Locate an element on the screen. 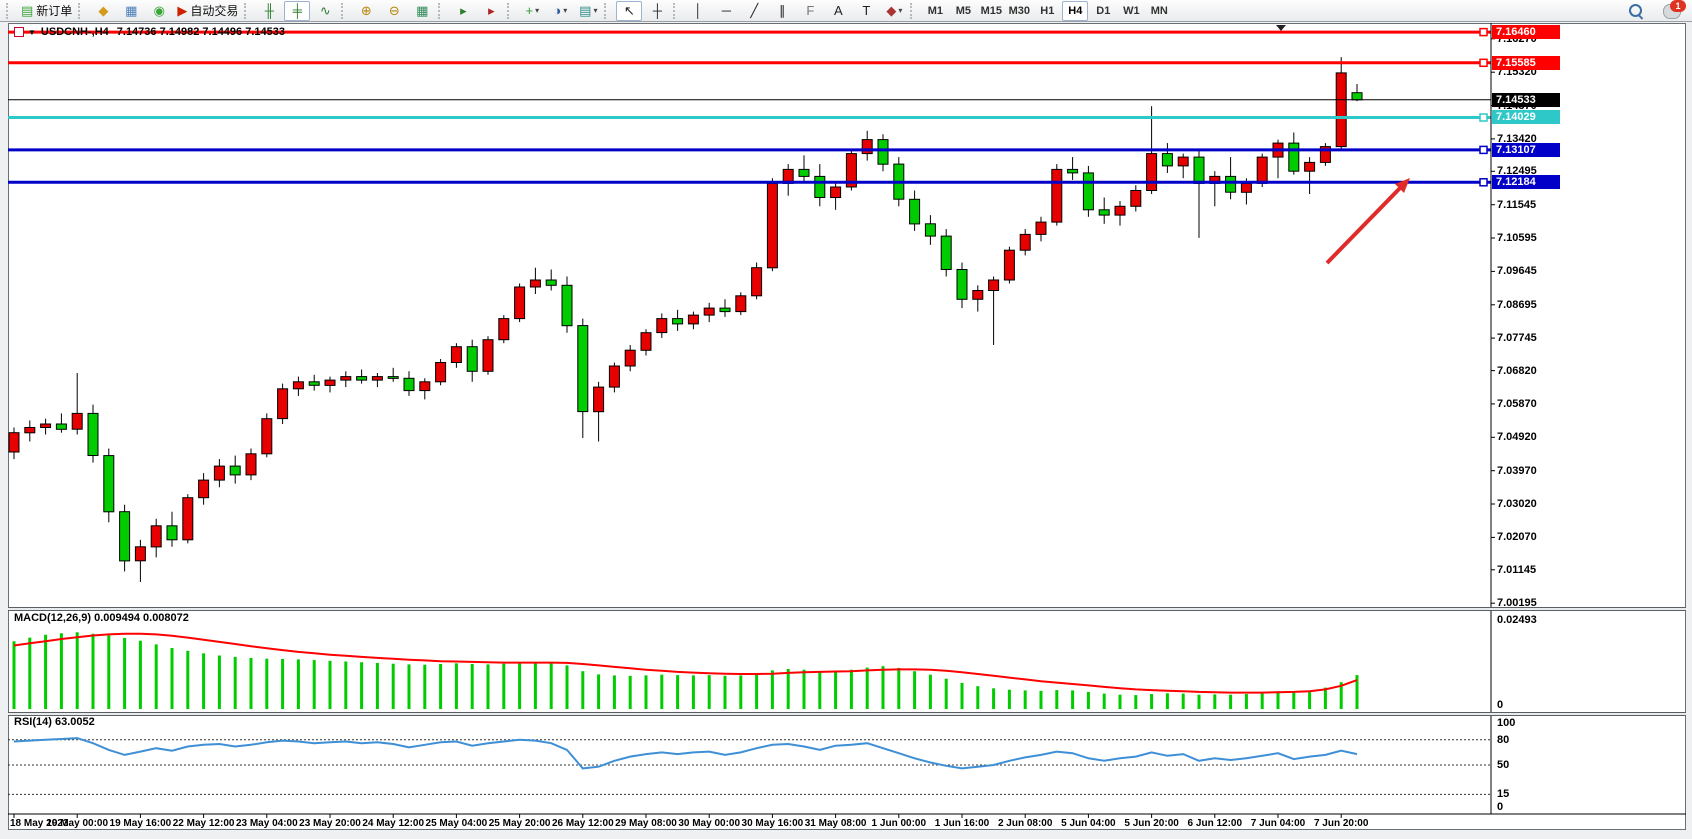 The height and width of the screenshot is (839, 1692). level-line-cyan-badge: 7.14029 is located at coordinates (1526, 117).